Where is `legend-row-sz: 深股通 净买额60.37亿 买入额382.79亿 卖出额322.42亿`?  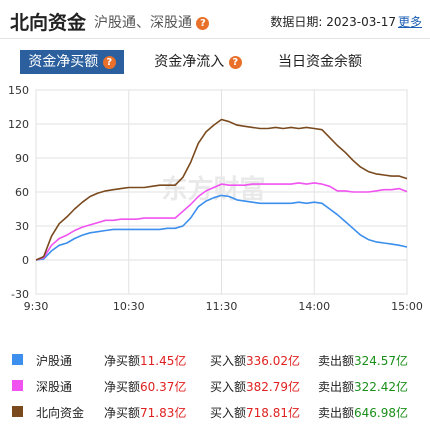
legend-row-sz: 深股通 净买额60.37亿 买入额382.79亿 卖出额322.42亿 is located at coordinates (215, 386).